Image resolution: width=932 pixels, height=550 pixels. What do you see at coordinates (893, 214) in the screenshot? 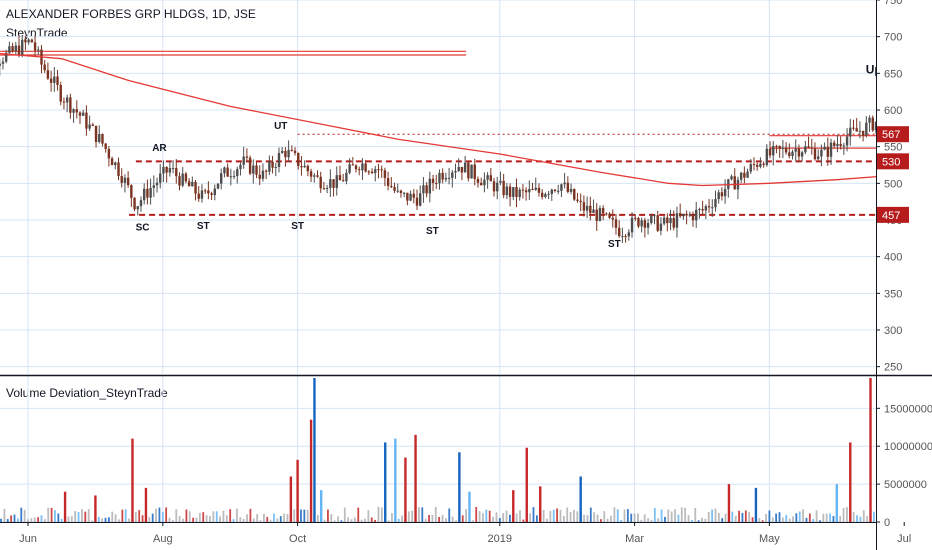
I see `level-badge` at bounding box center [893, 214].